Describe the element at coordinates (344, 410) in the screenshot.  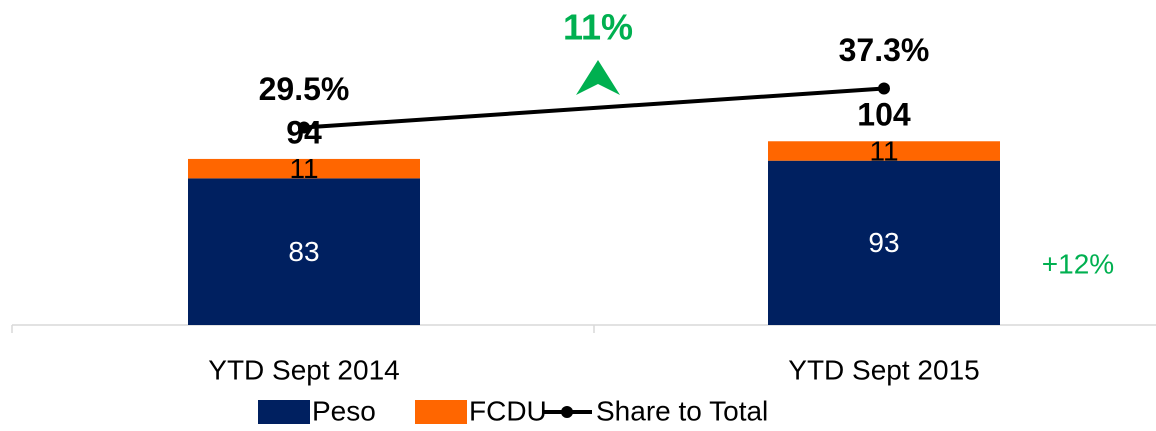
I see `legend-label: Peso` at that location.